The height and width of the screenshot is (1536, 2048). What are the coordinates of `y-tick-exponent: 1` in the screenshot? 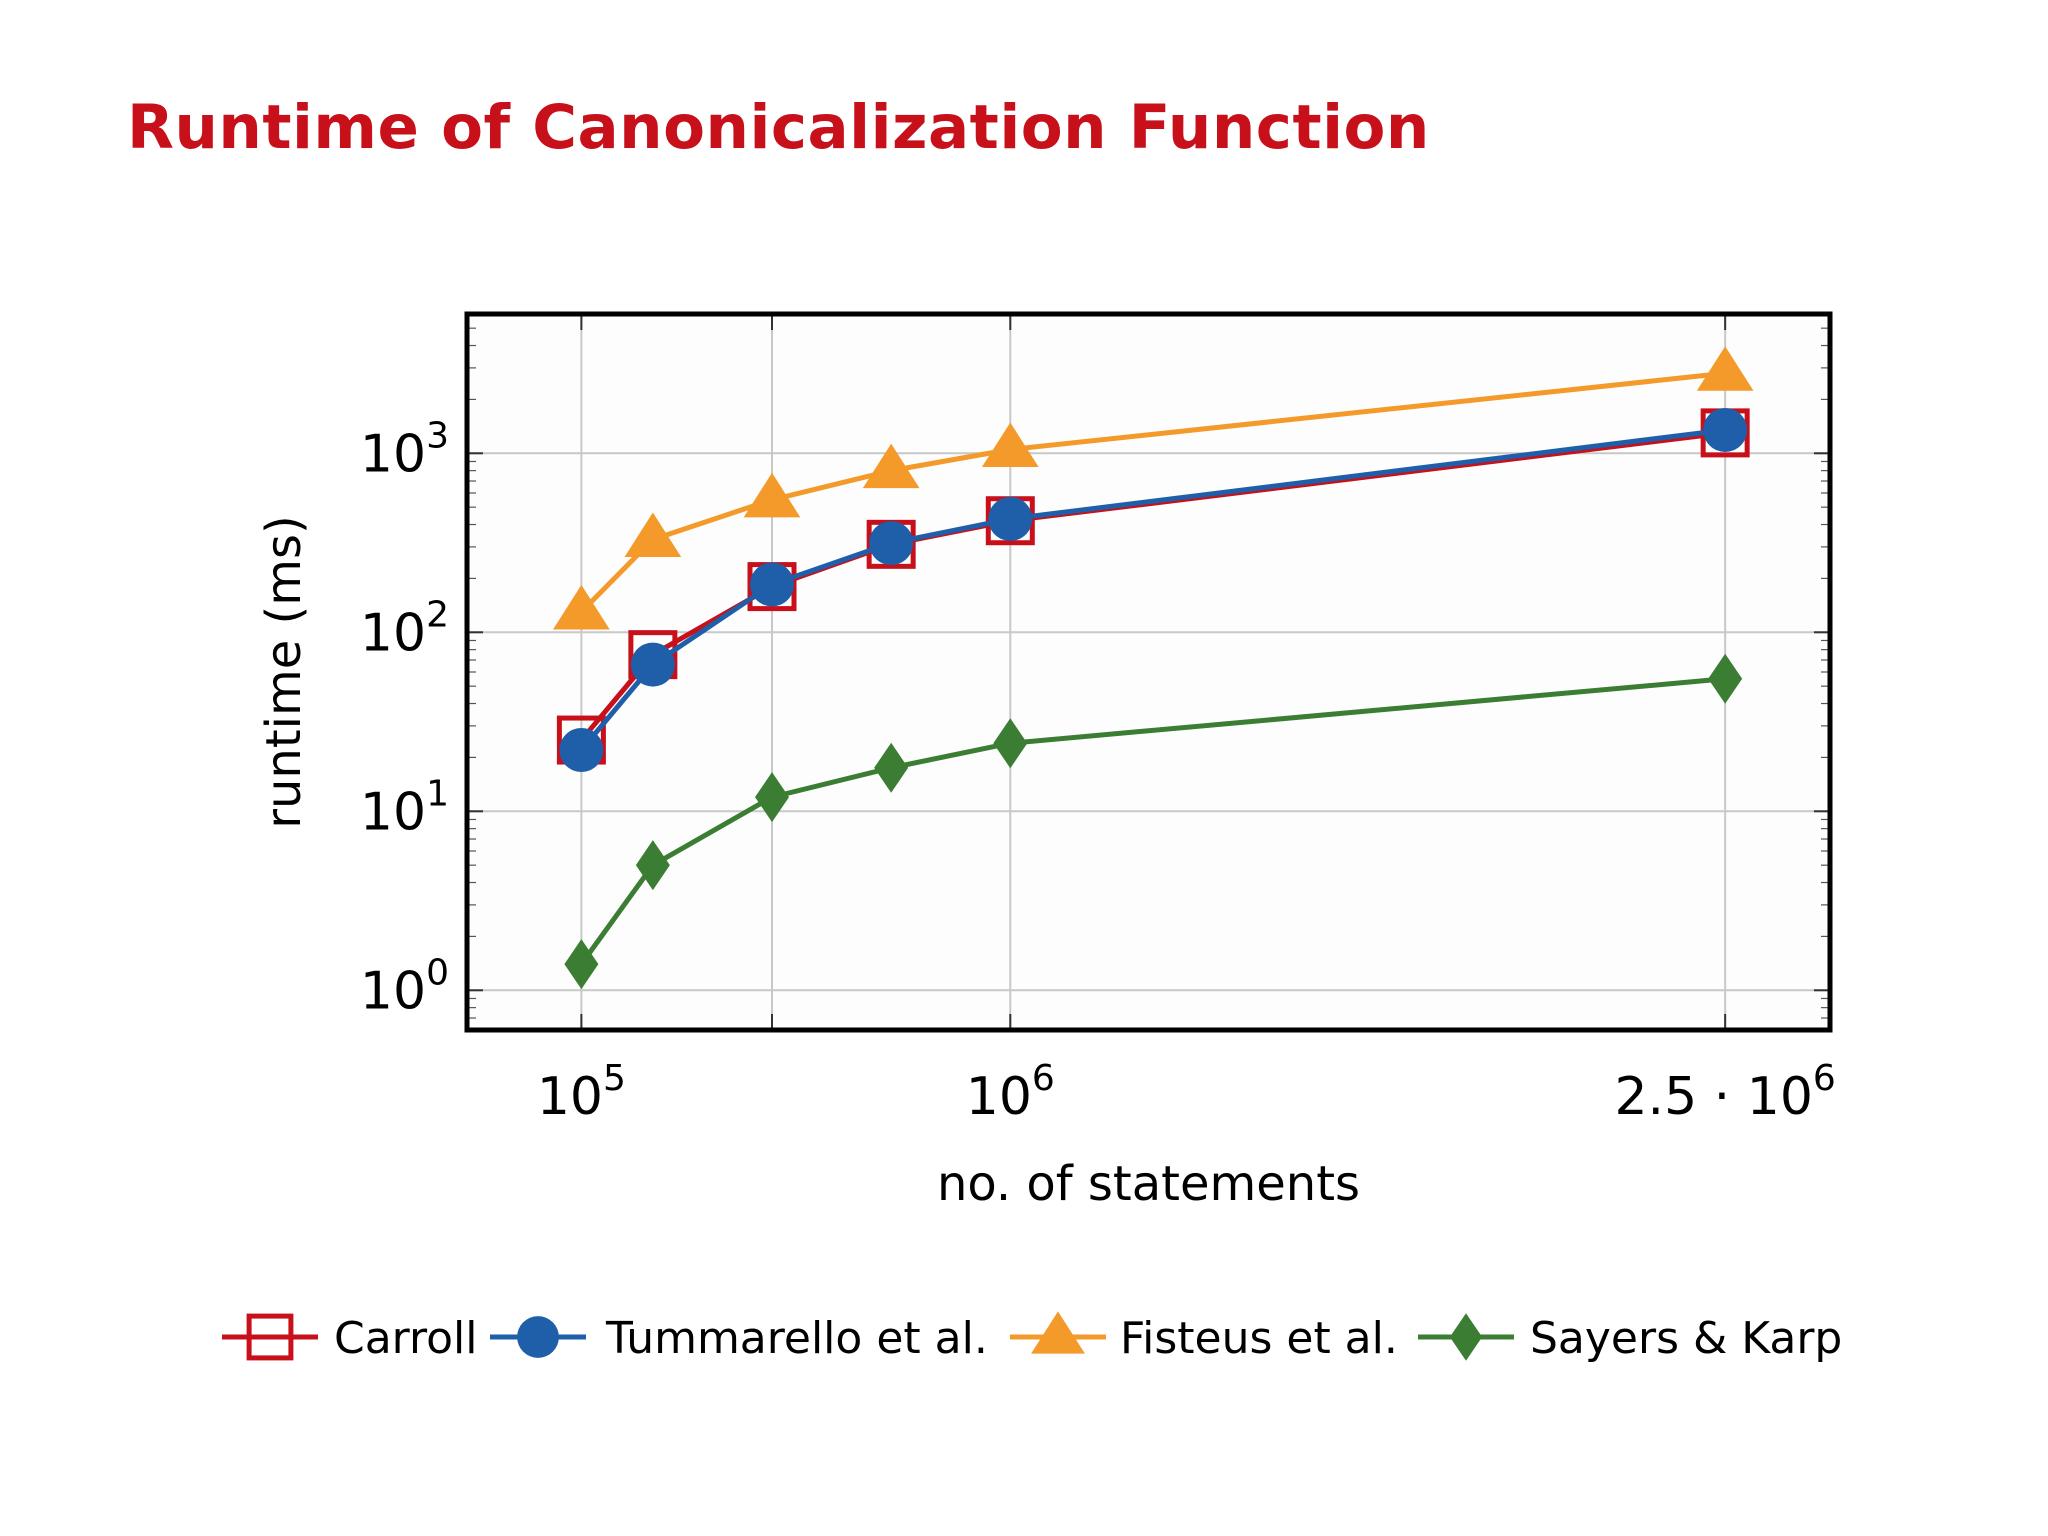 It's located at (437, 793).